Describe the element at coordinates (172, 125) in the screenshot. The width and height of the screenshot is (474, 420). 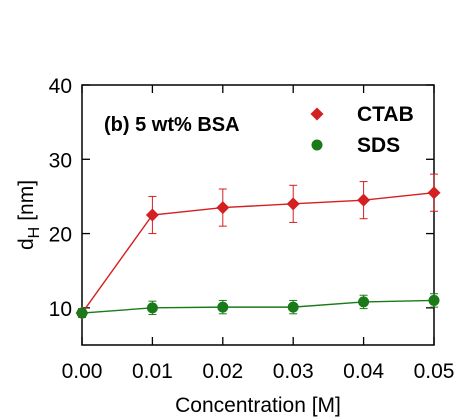
I see `panel-label: (b) 5 wt% BSA` at that location.